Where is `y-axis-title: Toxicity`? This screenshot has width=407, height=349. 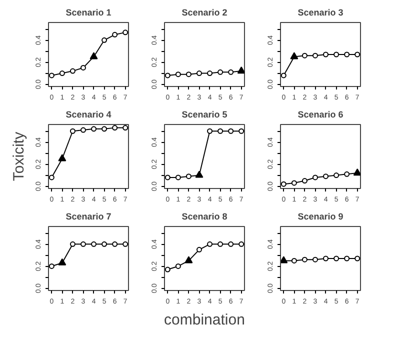 y-axis-title: Toxicity is located at coordinates (19, 156).